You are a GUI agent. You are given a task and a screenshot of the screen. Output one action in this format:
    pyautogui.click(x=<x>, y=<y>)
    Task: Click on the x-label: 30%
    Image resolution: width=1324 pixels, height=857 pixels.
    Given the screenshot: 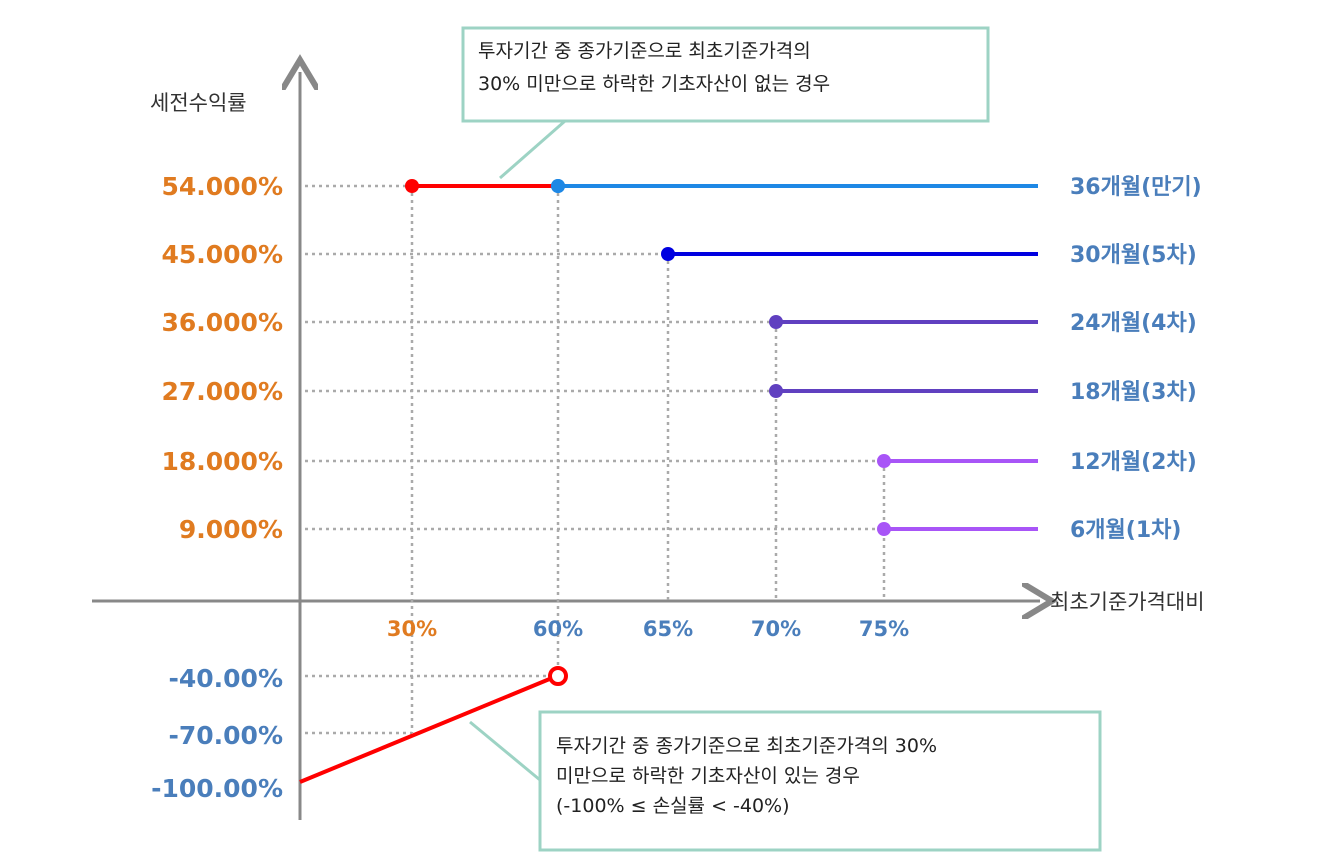 What is the action you would take?
    pyautogui.click(x=412, y=629)
    